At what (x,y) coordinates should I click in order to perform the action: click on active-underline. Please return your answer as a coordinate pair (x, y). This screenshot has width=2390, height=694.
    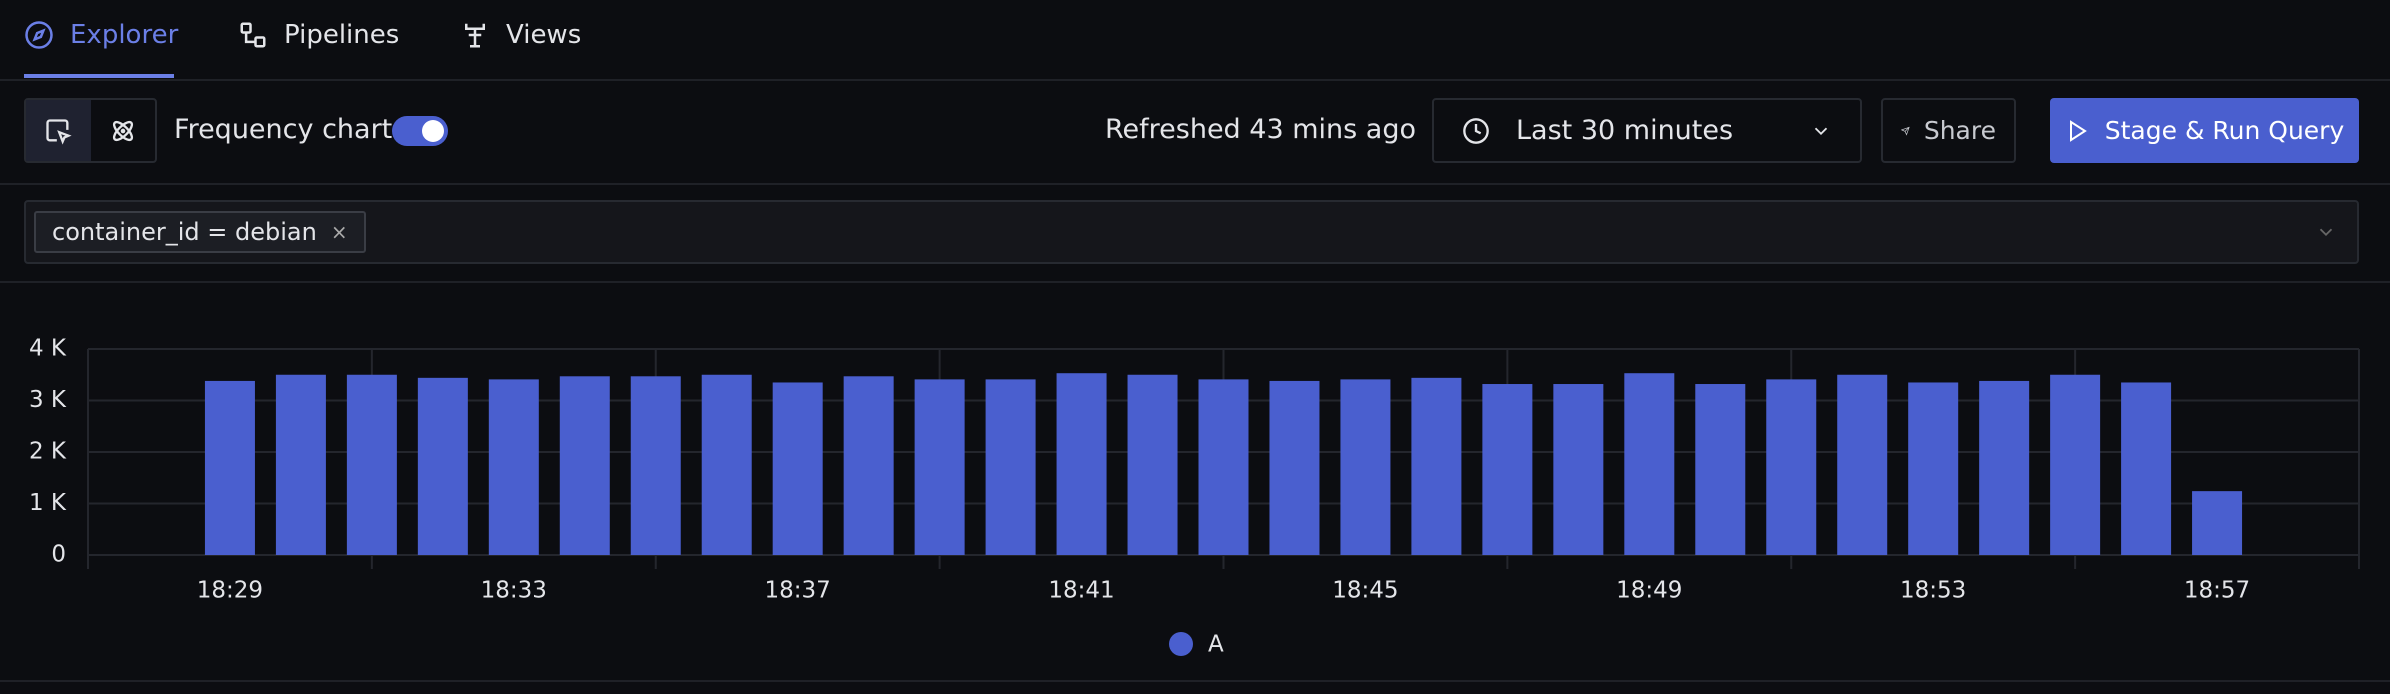
    Looking at the image, I should click on (99, 76).